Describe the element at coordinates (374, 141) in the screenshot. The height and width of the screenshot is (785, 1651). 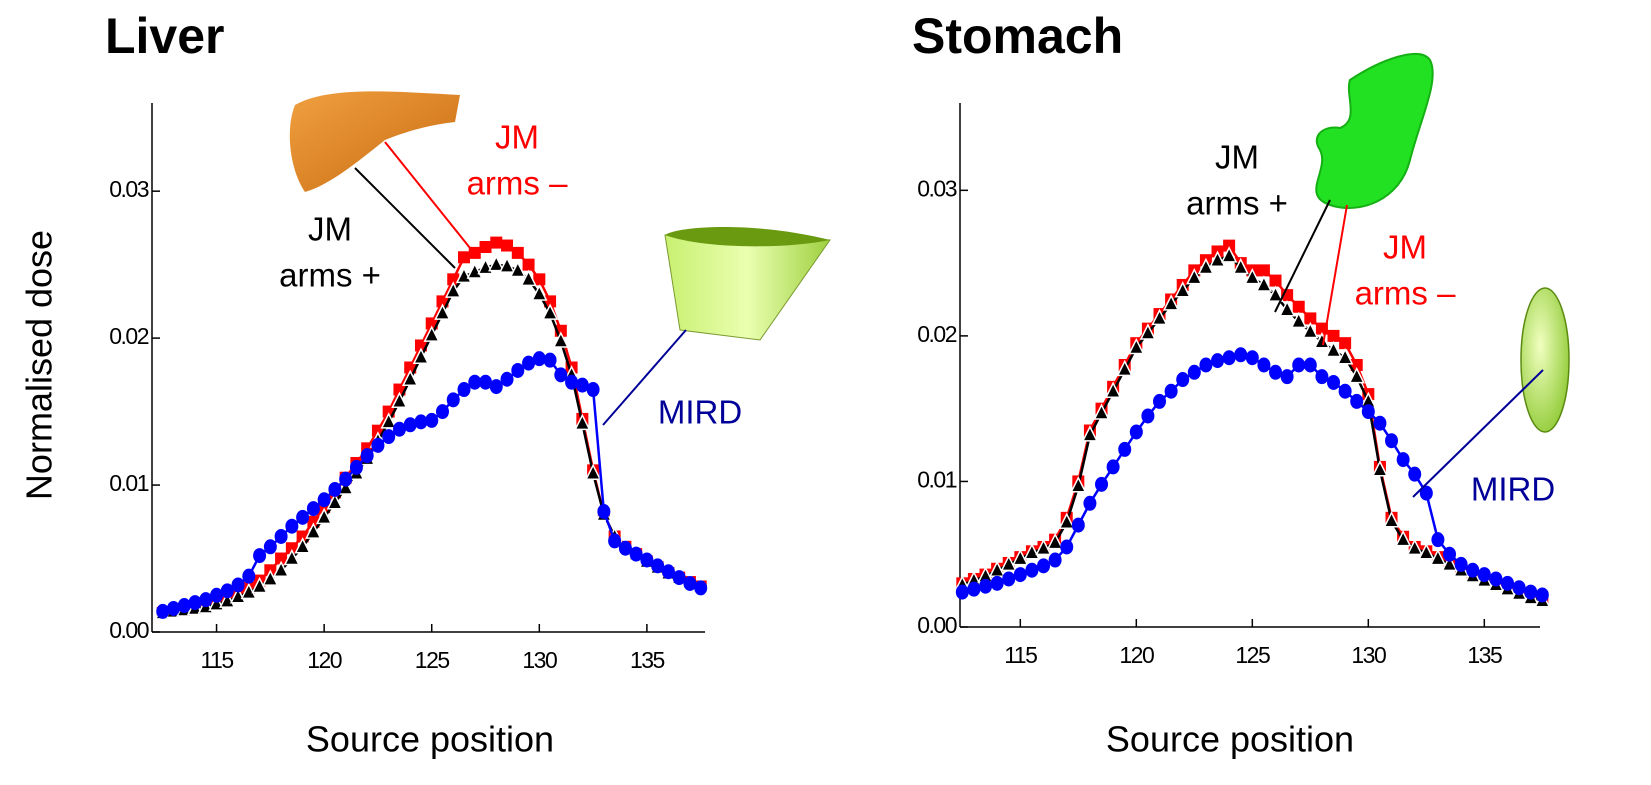
I see `liver-illustration` at that location.